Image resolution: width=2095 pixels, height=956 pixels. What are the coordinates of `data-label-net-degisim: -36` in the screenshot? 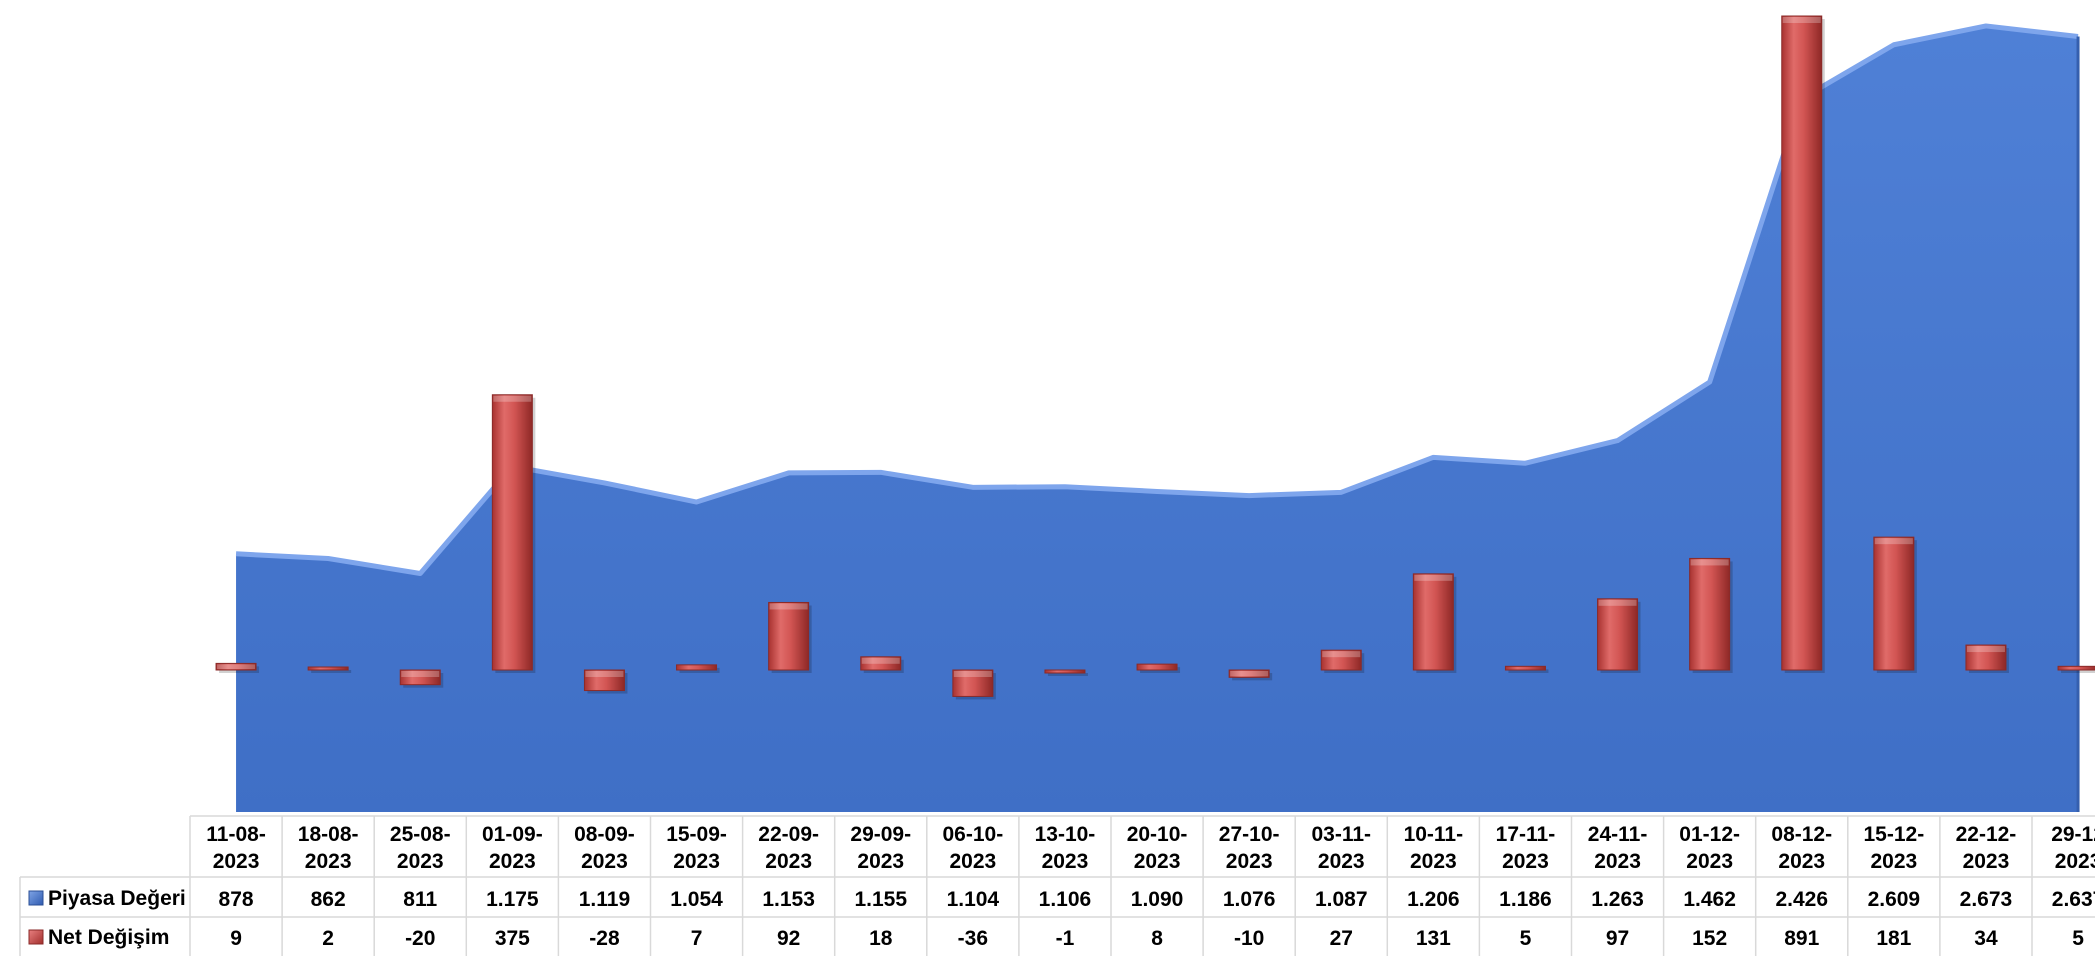 It's located at (973, 938).